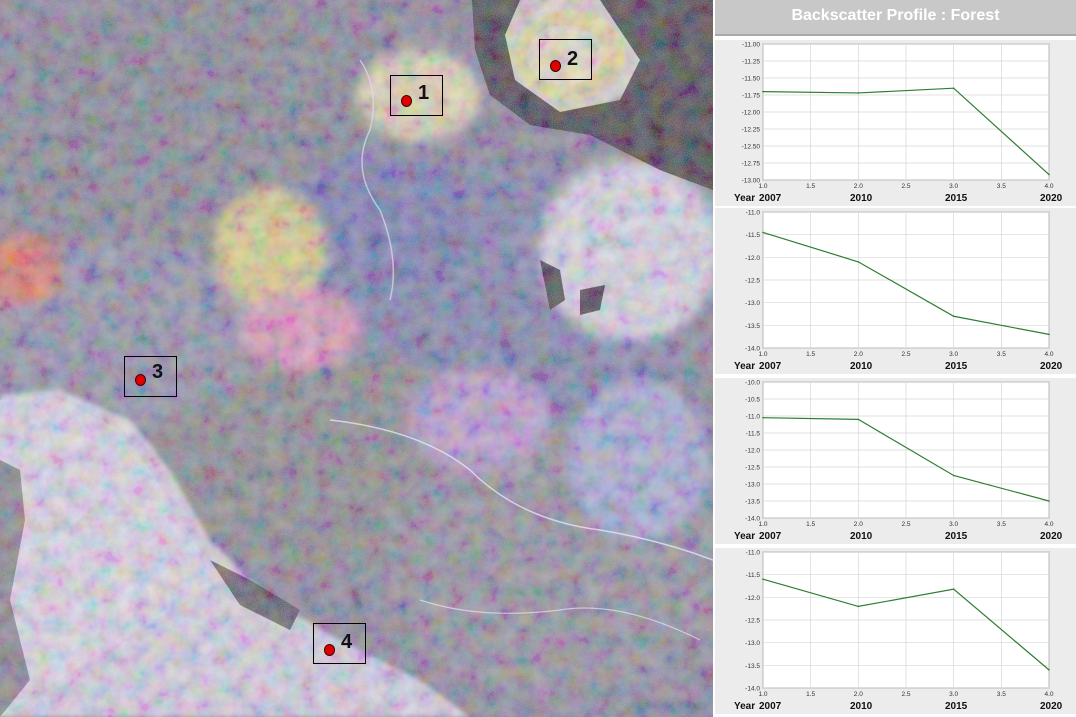  What do you see at coordinates (565, 59) in the screenshot?
I see `map-marker-2: 2` at bounding box center [565, 59].